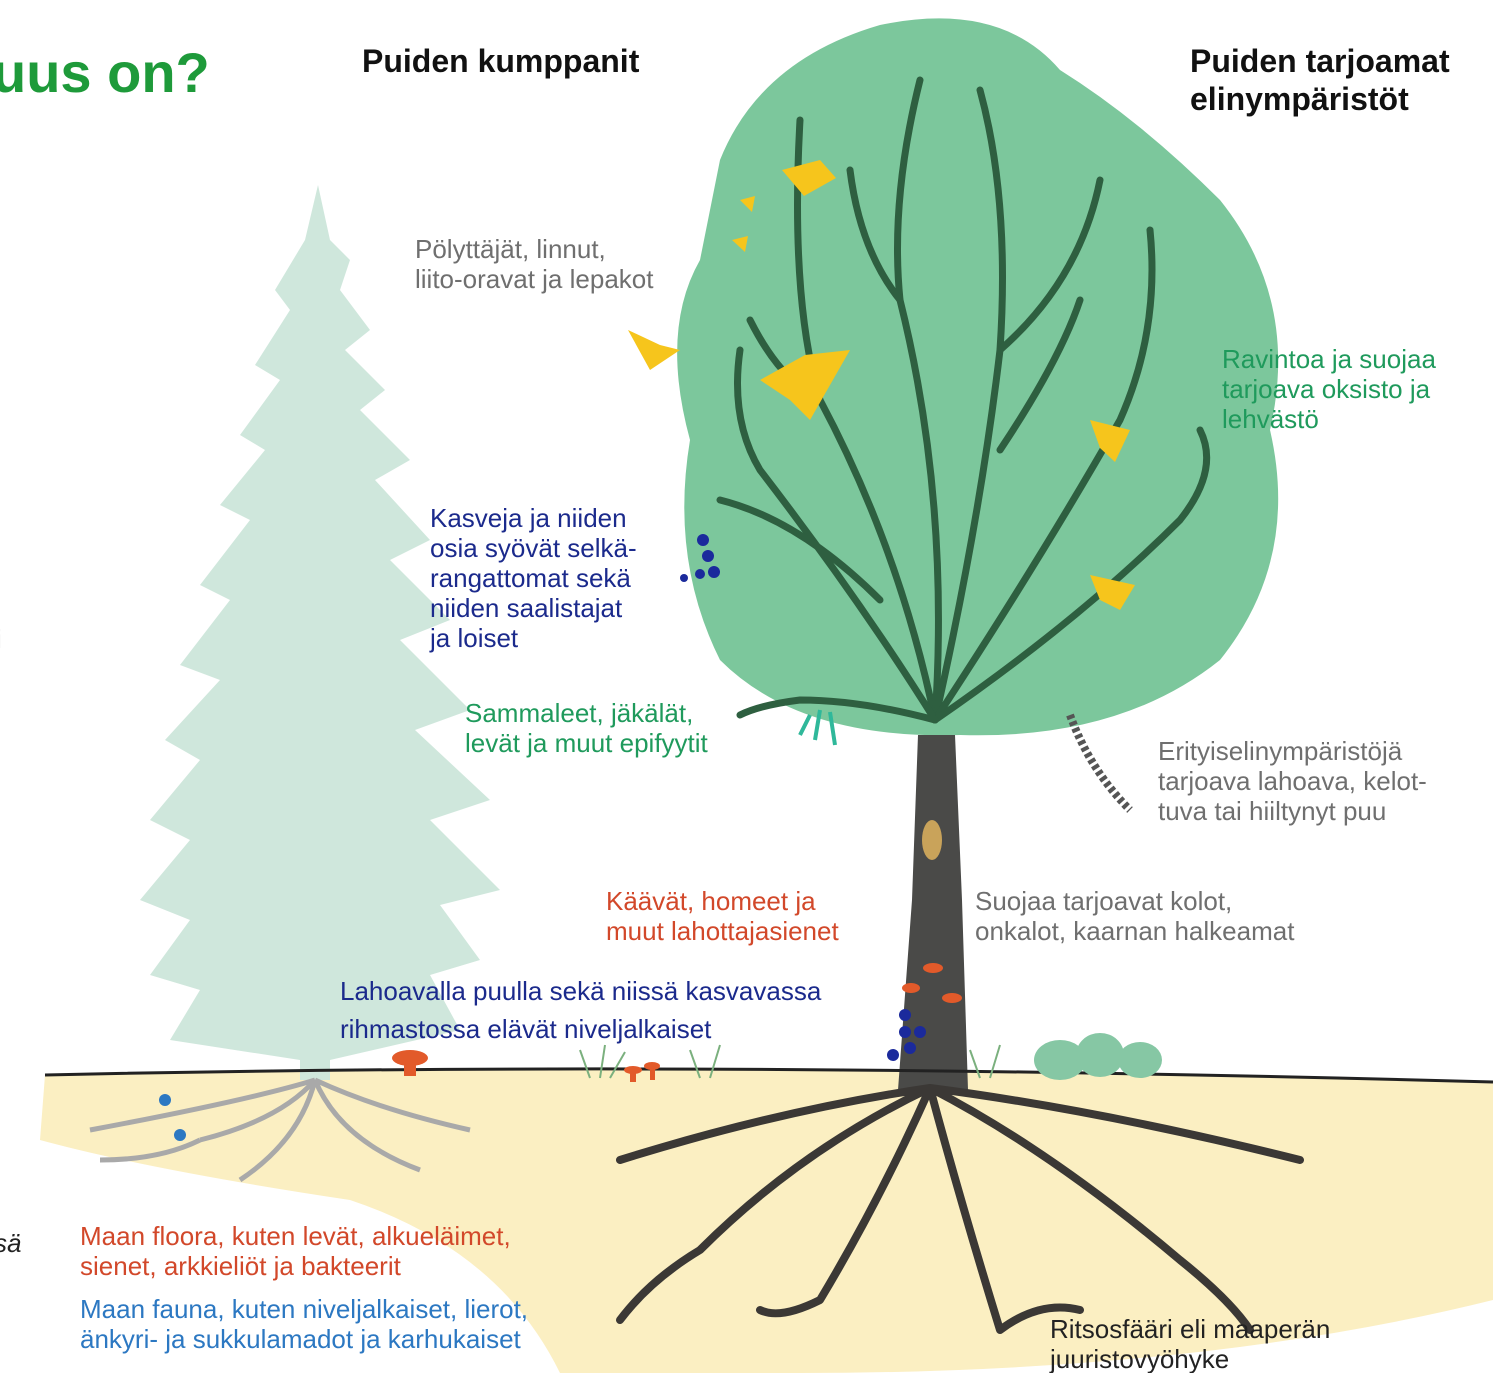 This screenshot has width=1493, height=1373. I want to click on label-line: Suojaa tarjoavat kolot,, so click(1103, 901).